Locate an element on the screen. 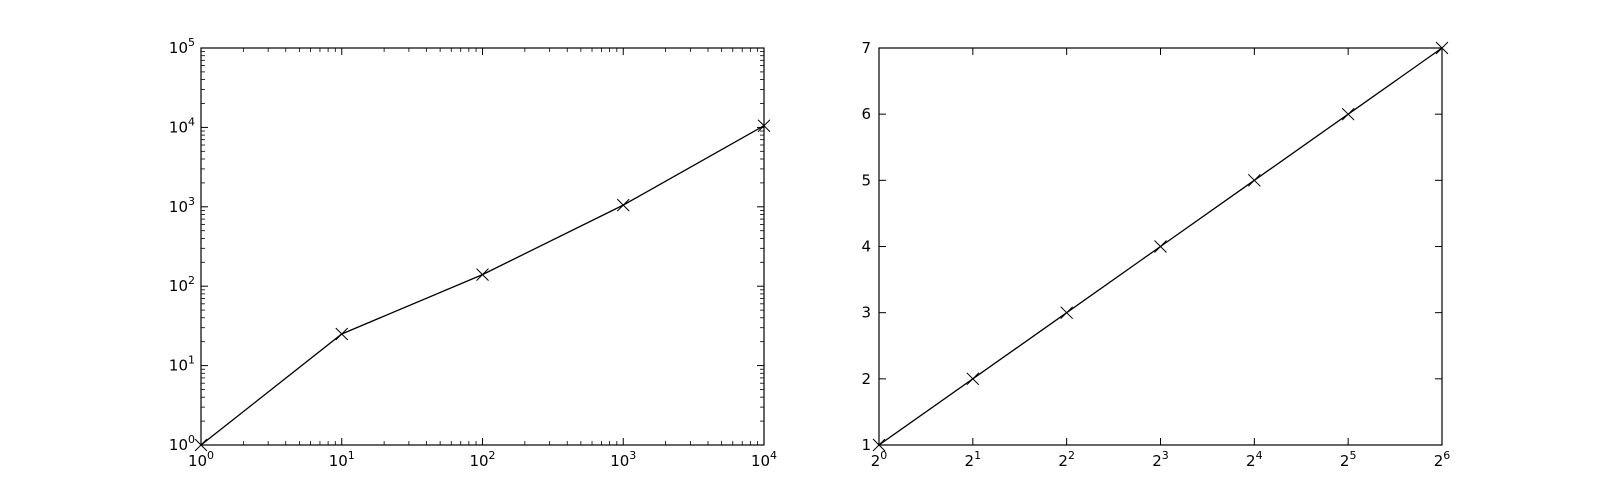  chart1-x-tick-label: 21 is located at coordinates (973, 459).